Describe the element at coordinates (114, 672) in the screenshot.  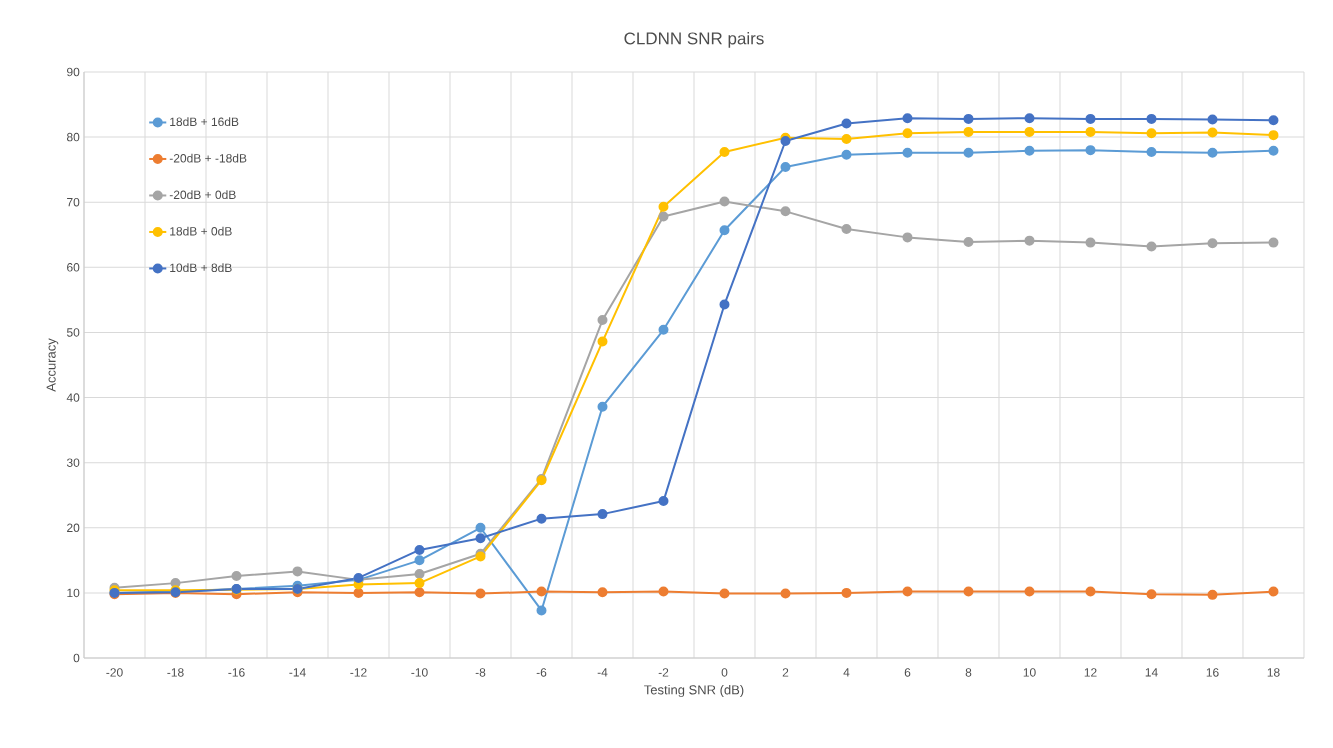
I see `x-tick-label: -20` at that location.